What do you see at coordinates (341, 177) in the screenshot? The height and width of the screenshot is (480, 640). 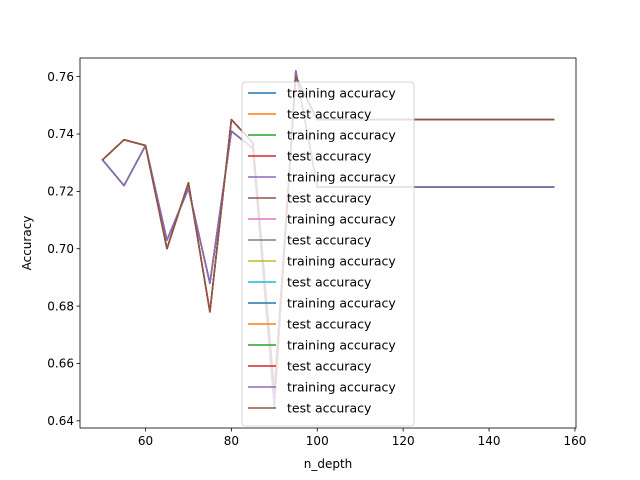 I see `legend-label-4: training accuracy` at bounding box center [341, 177].